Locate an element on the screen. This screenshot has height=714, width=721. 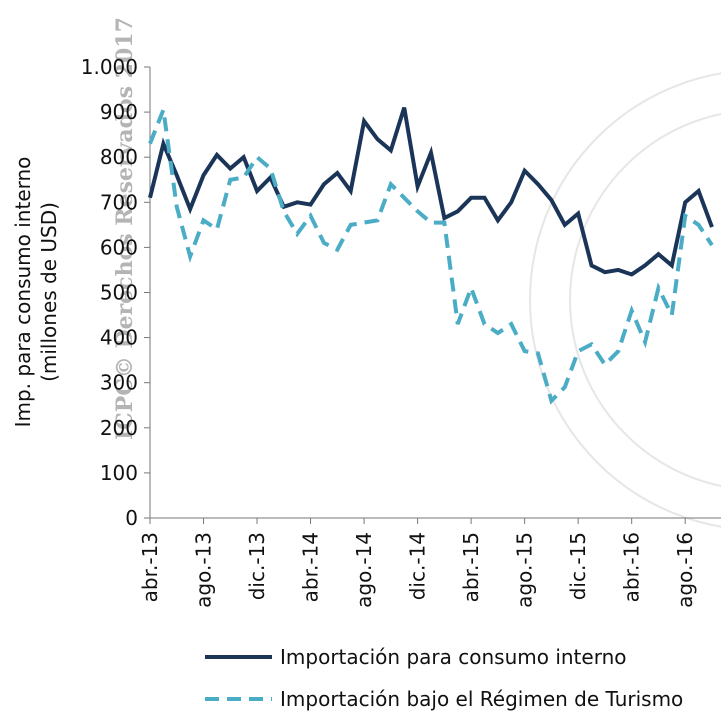
x-tick-label: ago.-14 is located at coordinates (364, 570).